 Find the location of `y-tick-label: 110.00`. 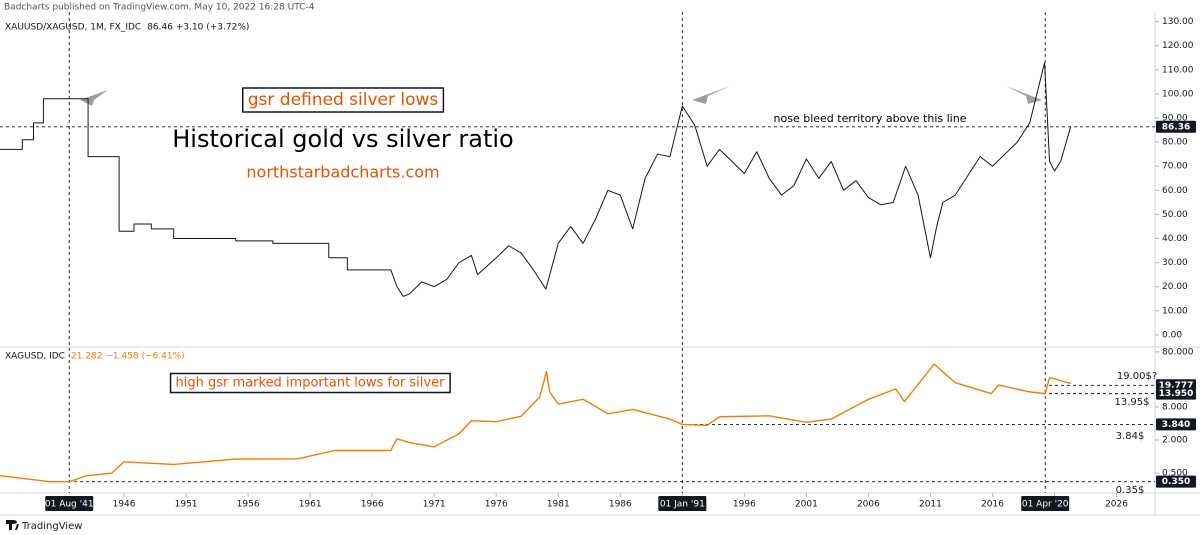

y-tick-label: 110.00 is located at coordinates (1178, 70).